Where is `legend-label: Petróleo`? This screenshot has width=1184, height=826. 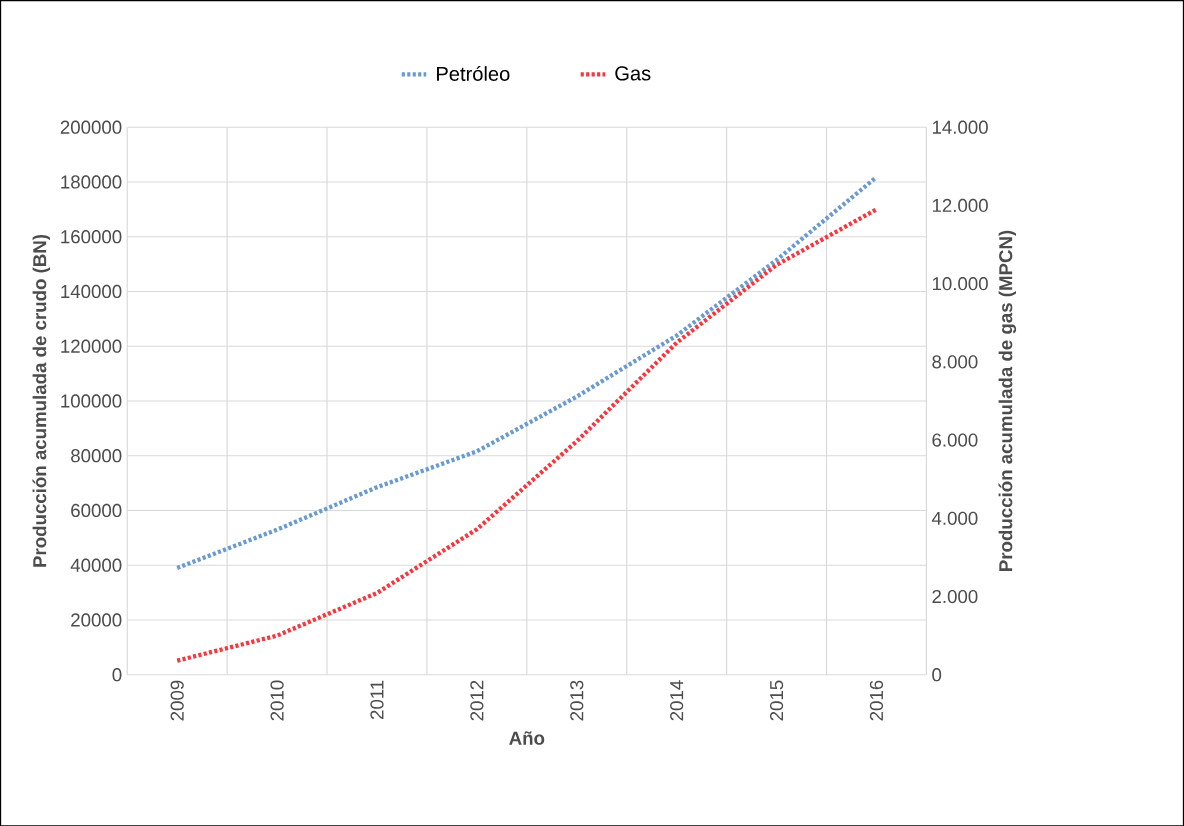 legend-label: Petróleo is located at coordinates (473, 73).